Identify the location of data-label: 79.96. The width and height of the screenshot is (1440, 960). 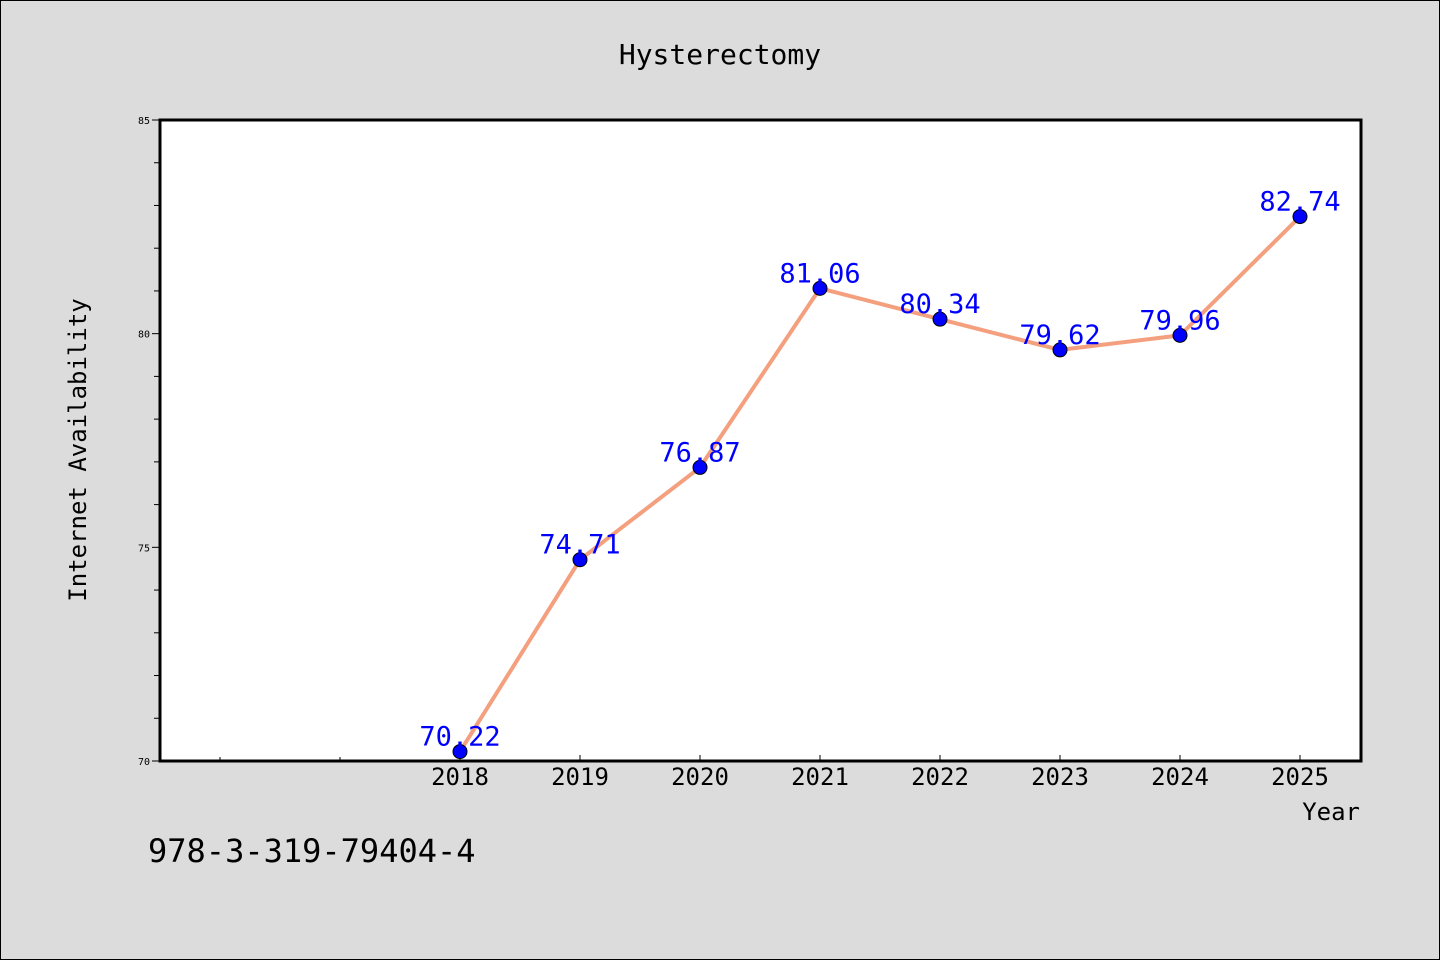
(1179, 320).